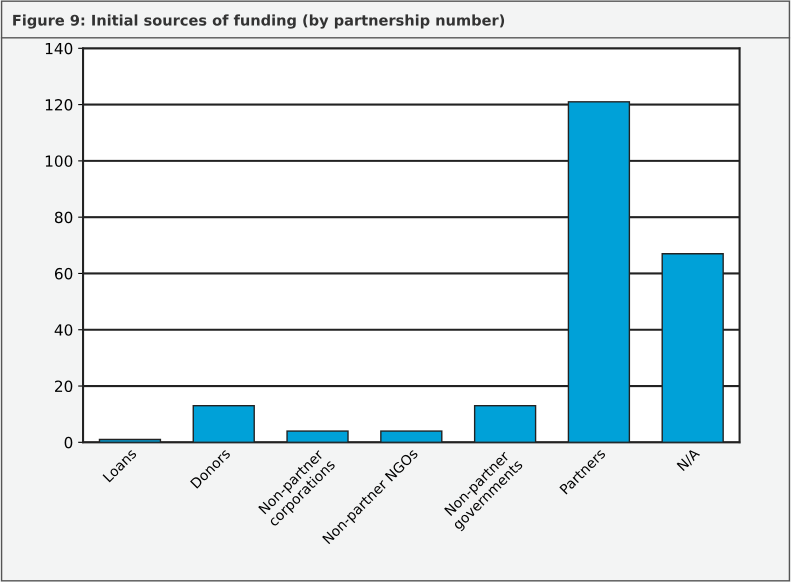  Describe the element at coordinates (688, 460) in the screenshot. I see `x-tick-label: N/A` at that location.